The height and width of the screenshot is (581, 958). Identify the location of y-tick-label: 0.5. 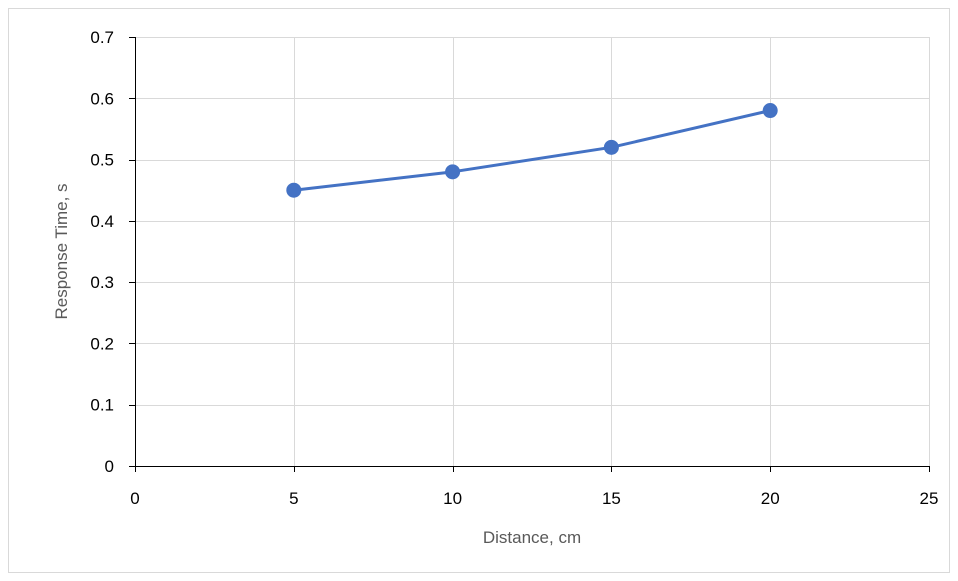
(102, 160).